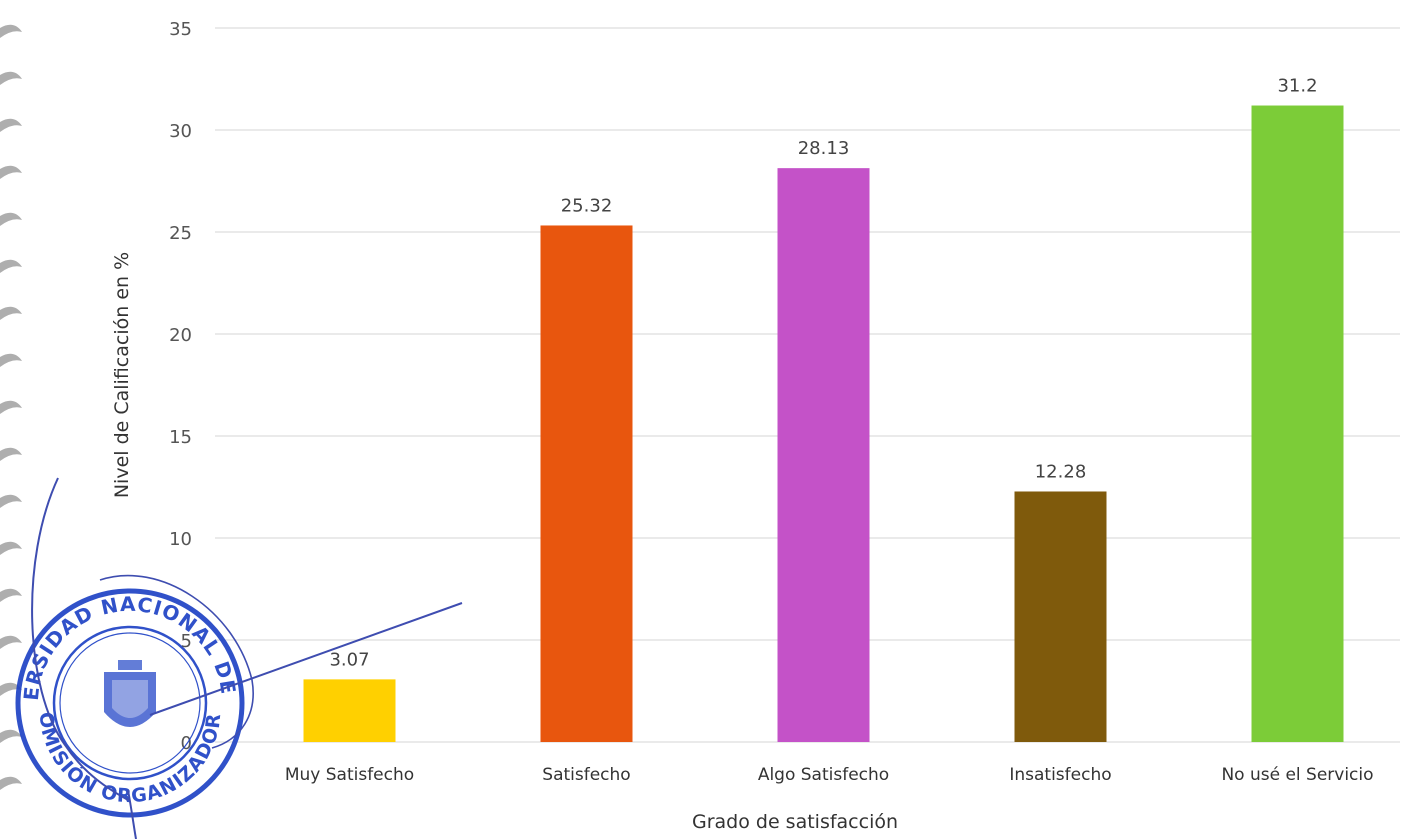 This screenshot has height=839, width=1417. I want to click on x-tick-label: Algo Satisfecho, so click(823, 775).